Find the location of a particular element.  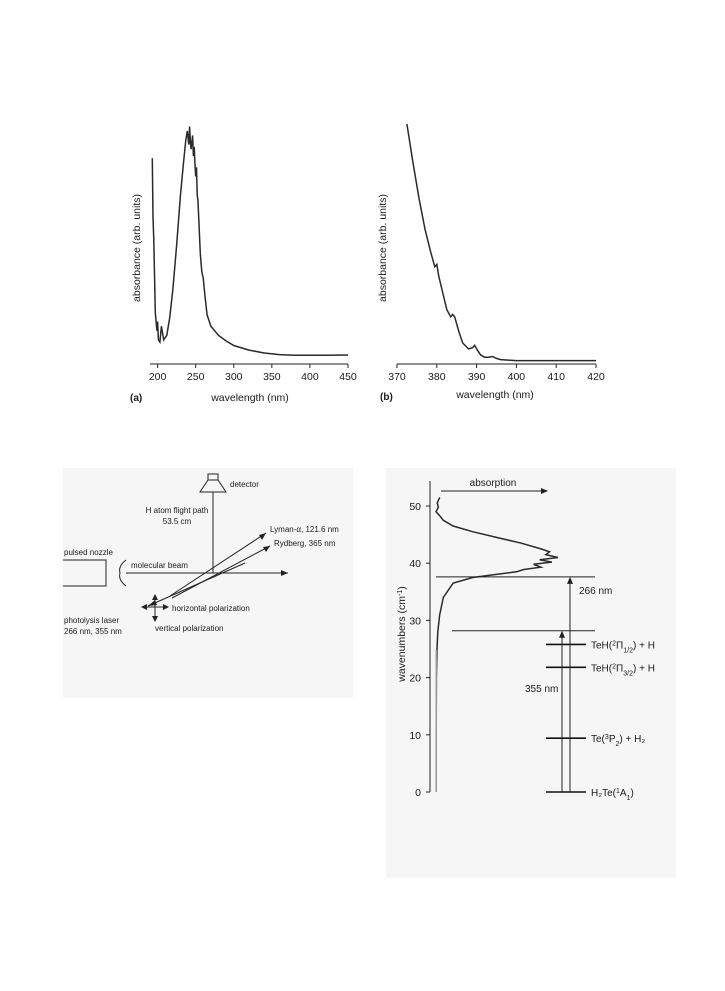

energy-tick-label: 30 is located at coordinates (415, 621).